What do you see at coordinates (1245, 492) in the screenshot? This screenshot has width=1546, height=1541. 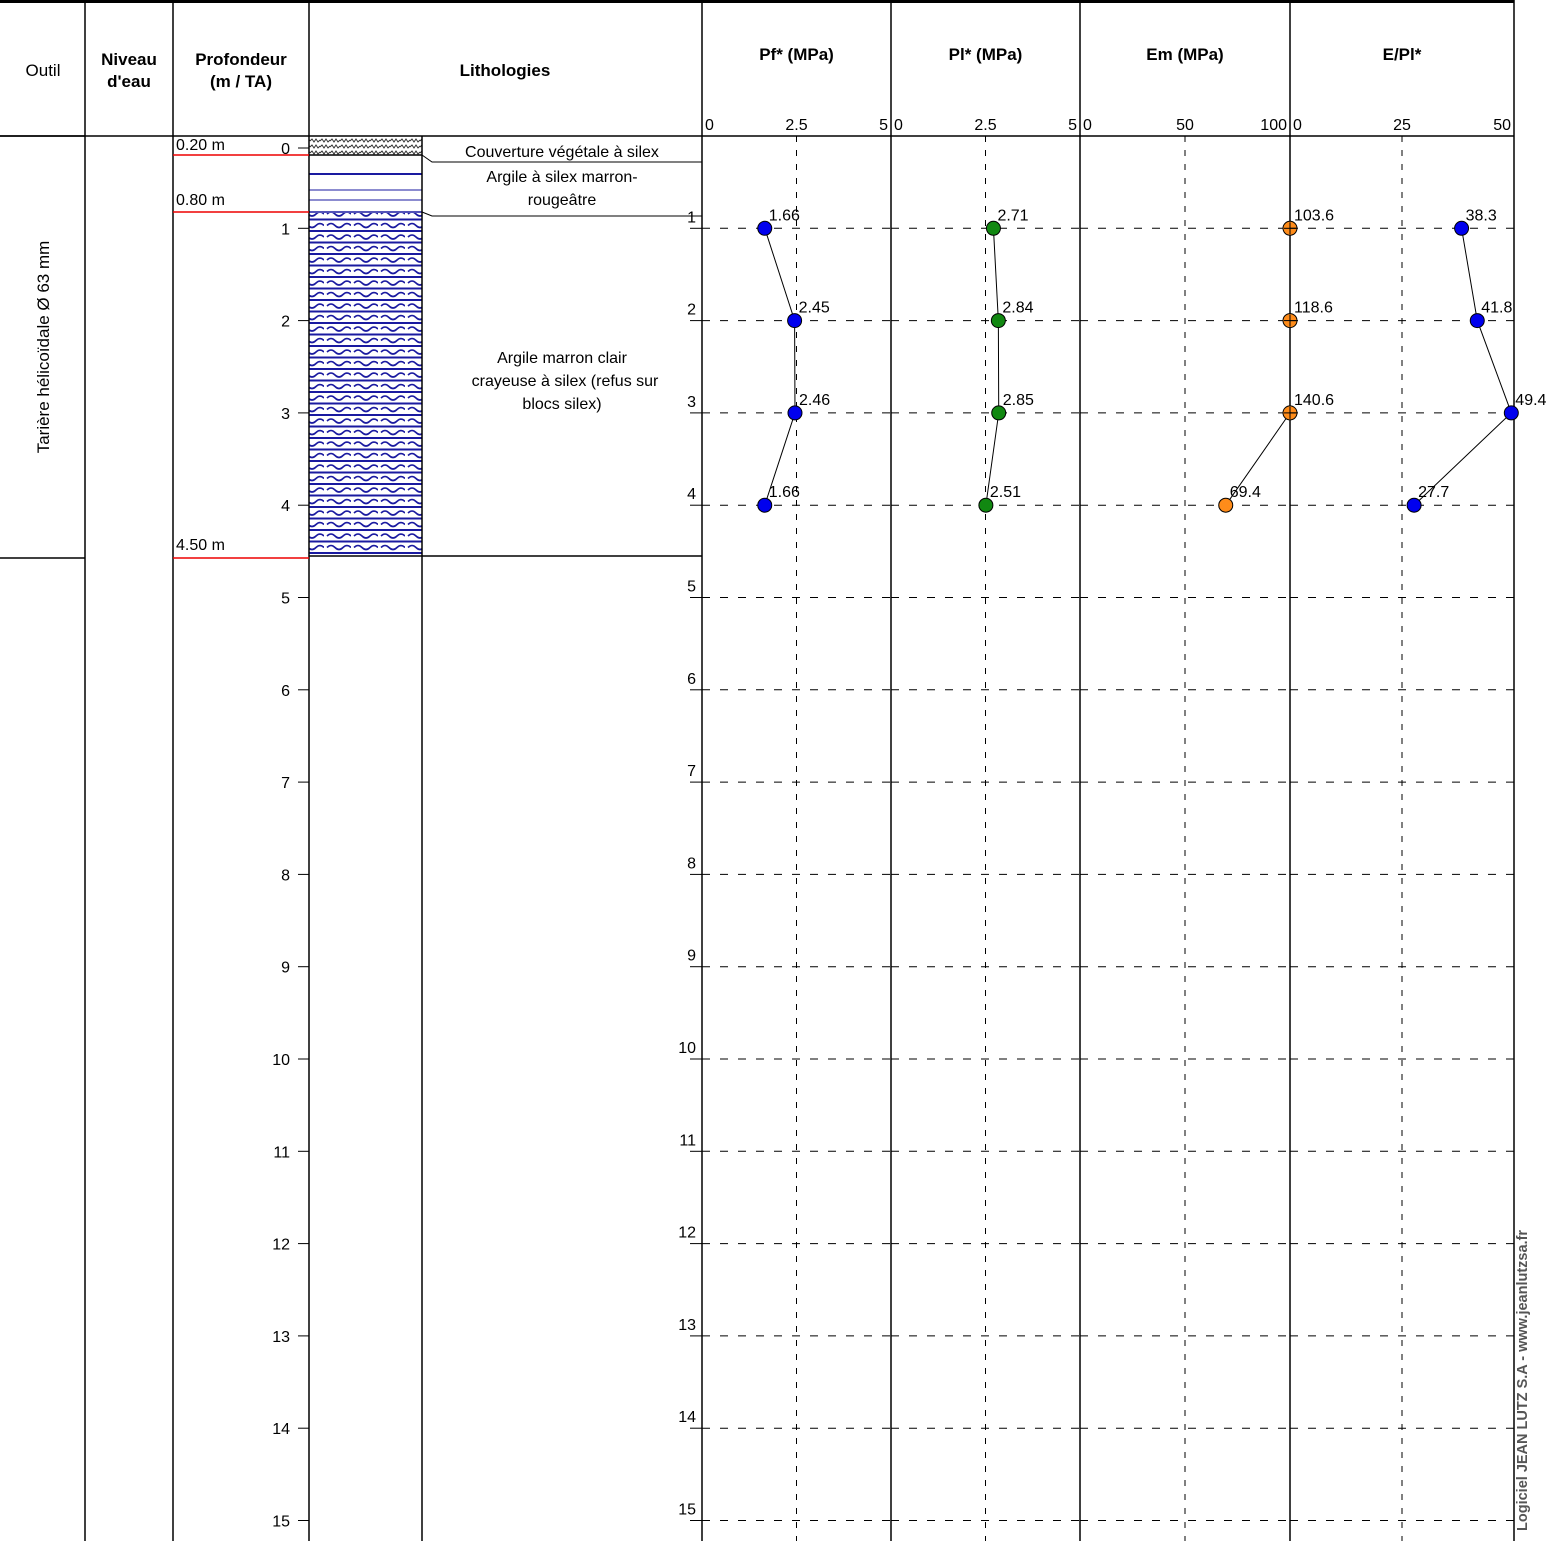 I see `data-label: 69.4` at bounding box center [1245, 492].